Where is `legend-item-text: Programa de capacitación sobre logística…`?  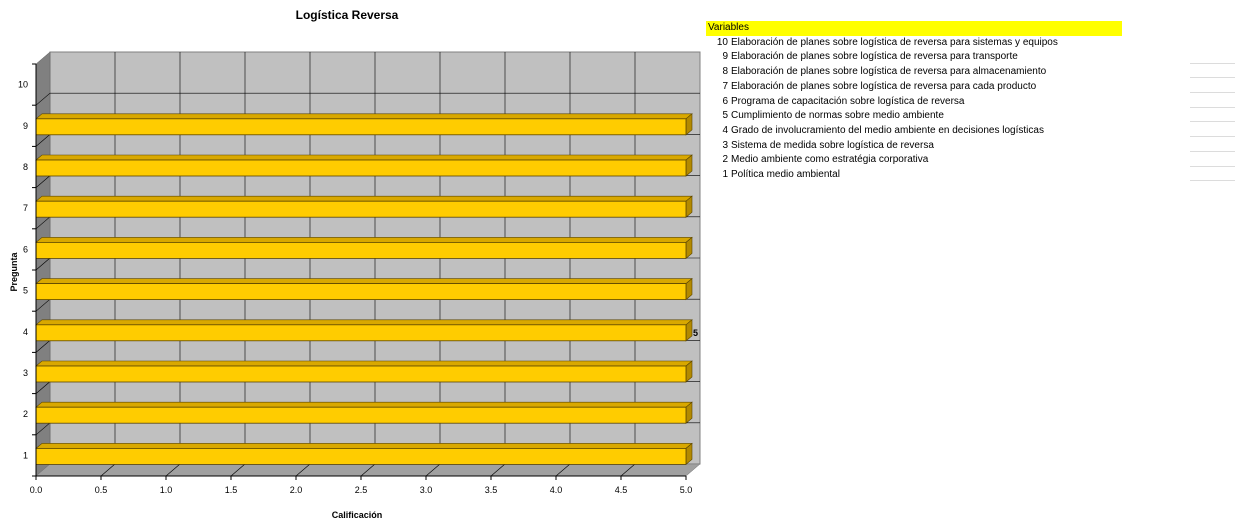
legend-item-text: Programa de capacitación sobre logística… is located at coordinates (848, 101).